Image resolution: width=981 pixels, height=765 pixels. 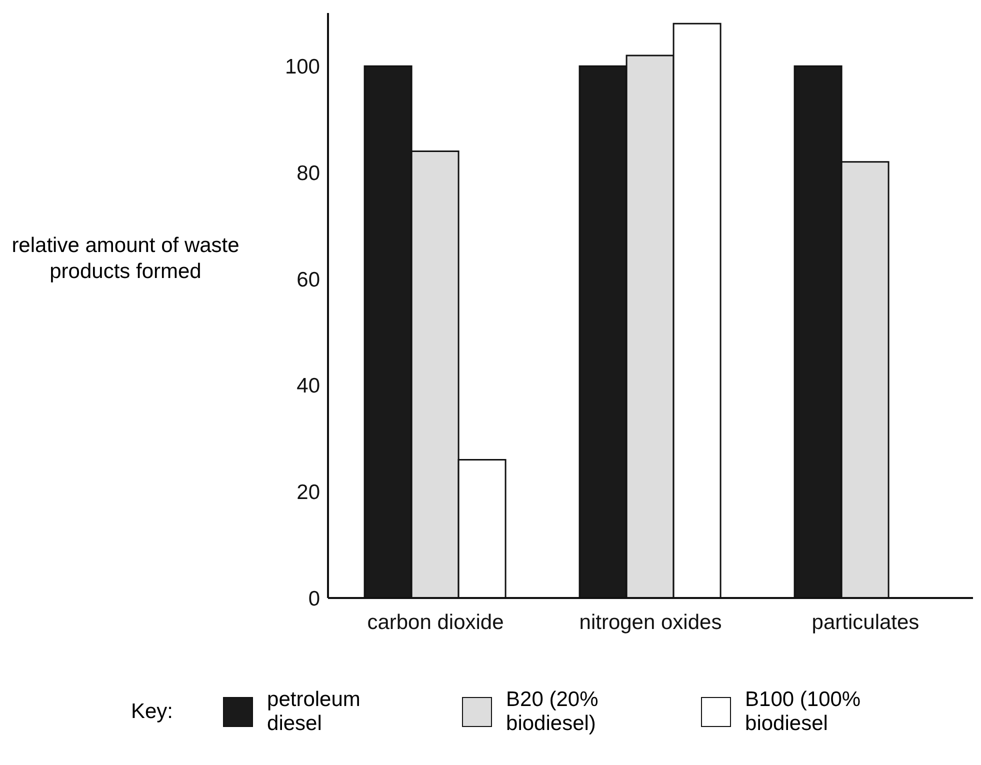 I want to click on x-tick-label: particulates, so click(x=866, y=622).